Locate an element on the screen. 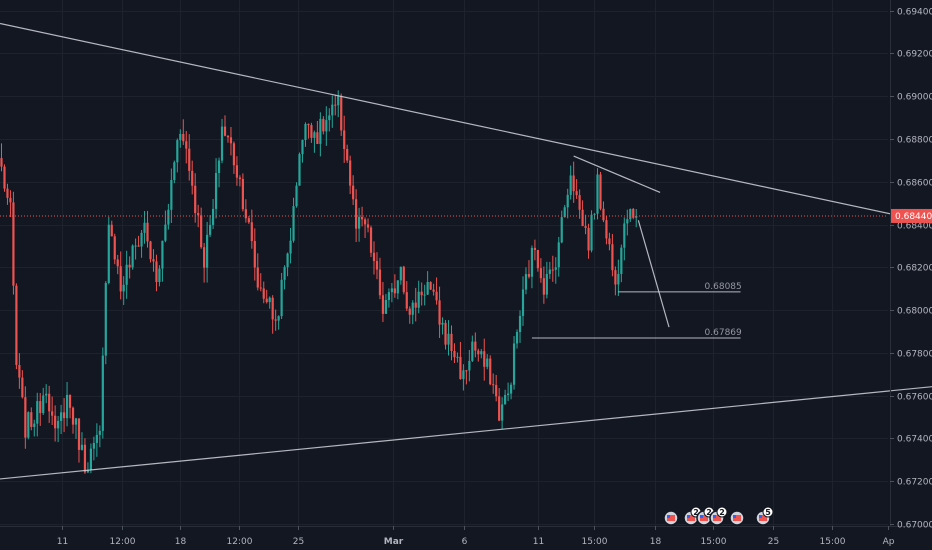  price-tick-label: 0.67400 is located at coordinates (914, 440).